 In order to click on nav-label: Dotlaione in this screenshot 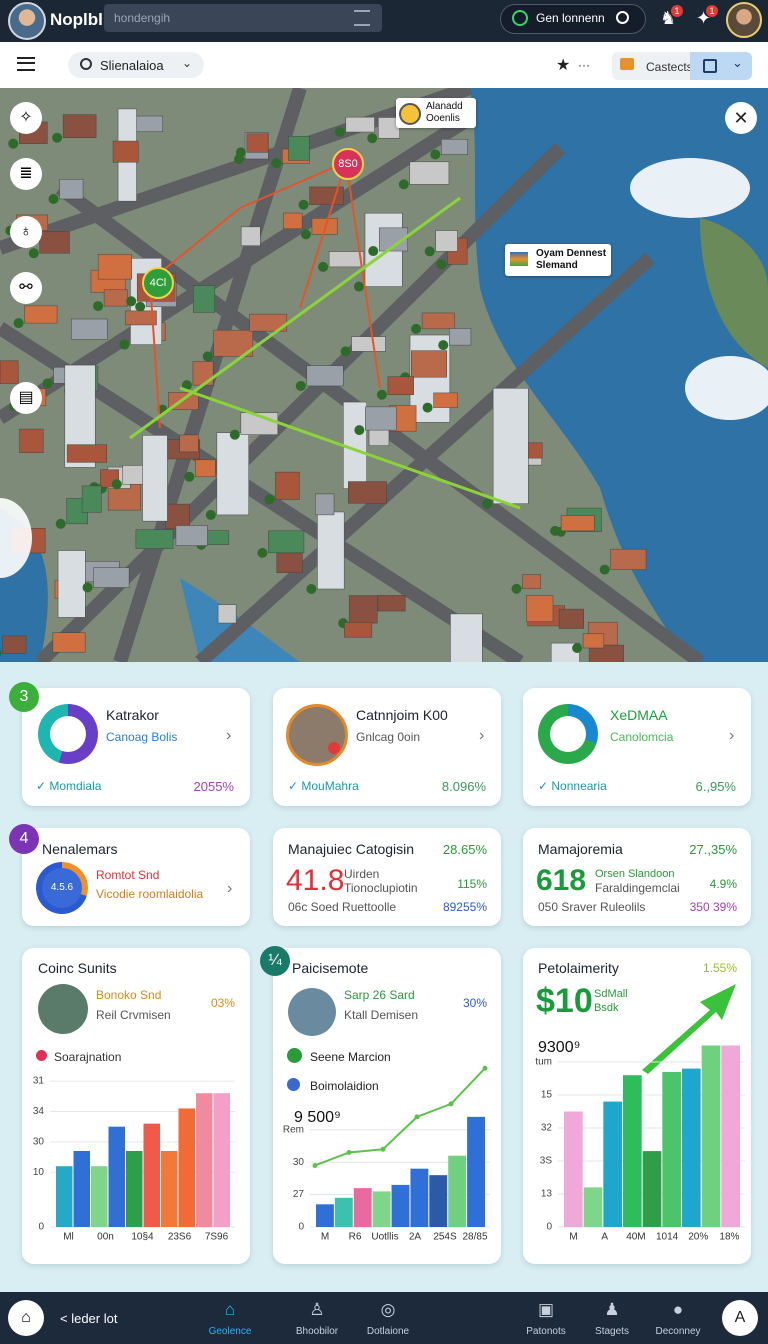, I will do `click(388, 1331)`.